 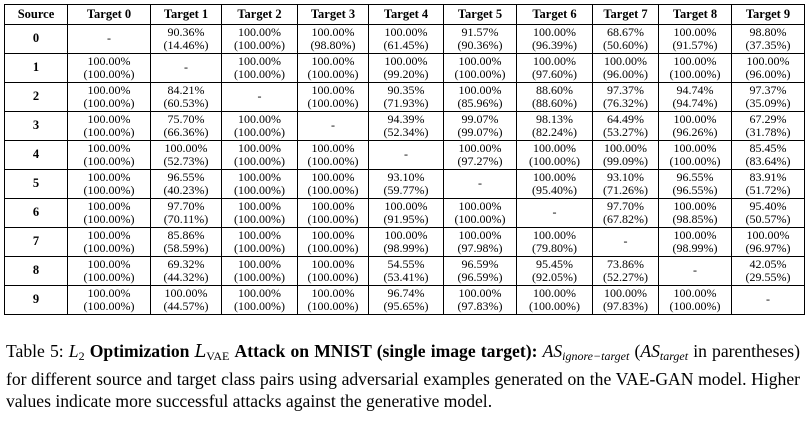 What do you see at coordinates (554, 74) in the screenshot?
I see `as-target-value: (97.60%)` at bounding box center [554, 74].